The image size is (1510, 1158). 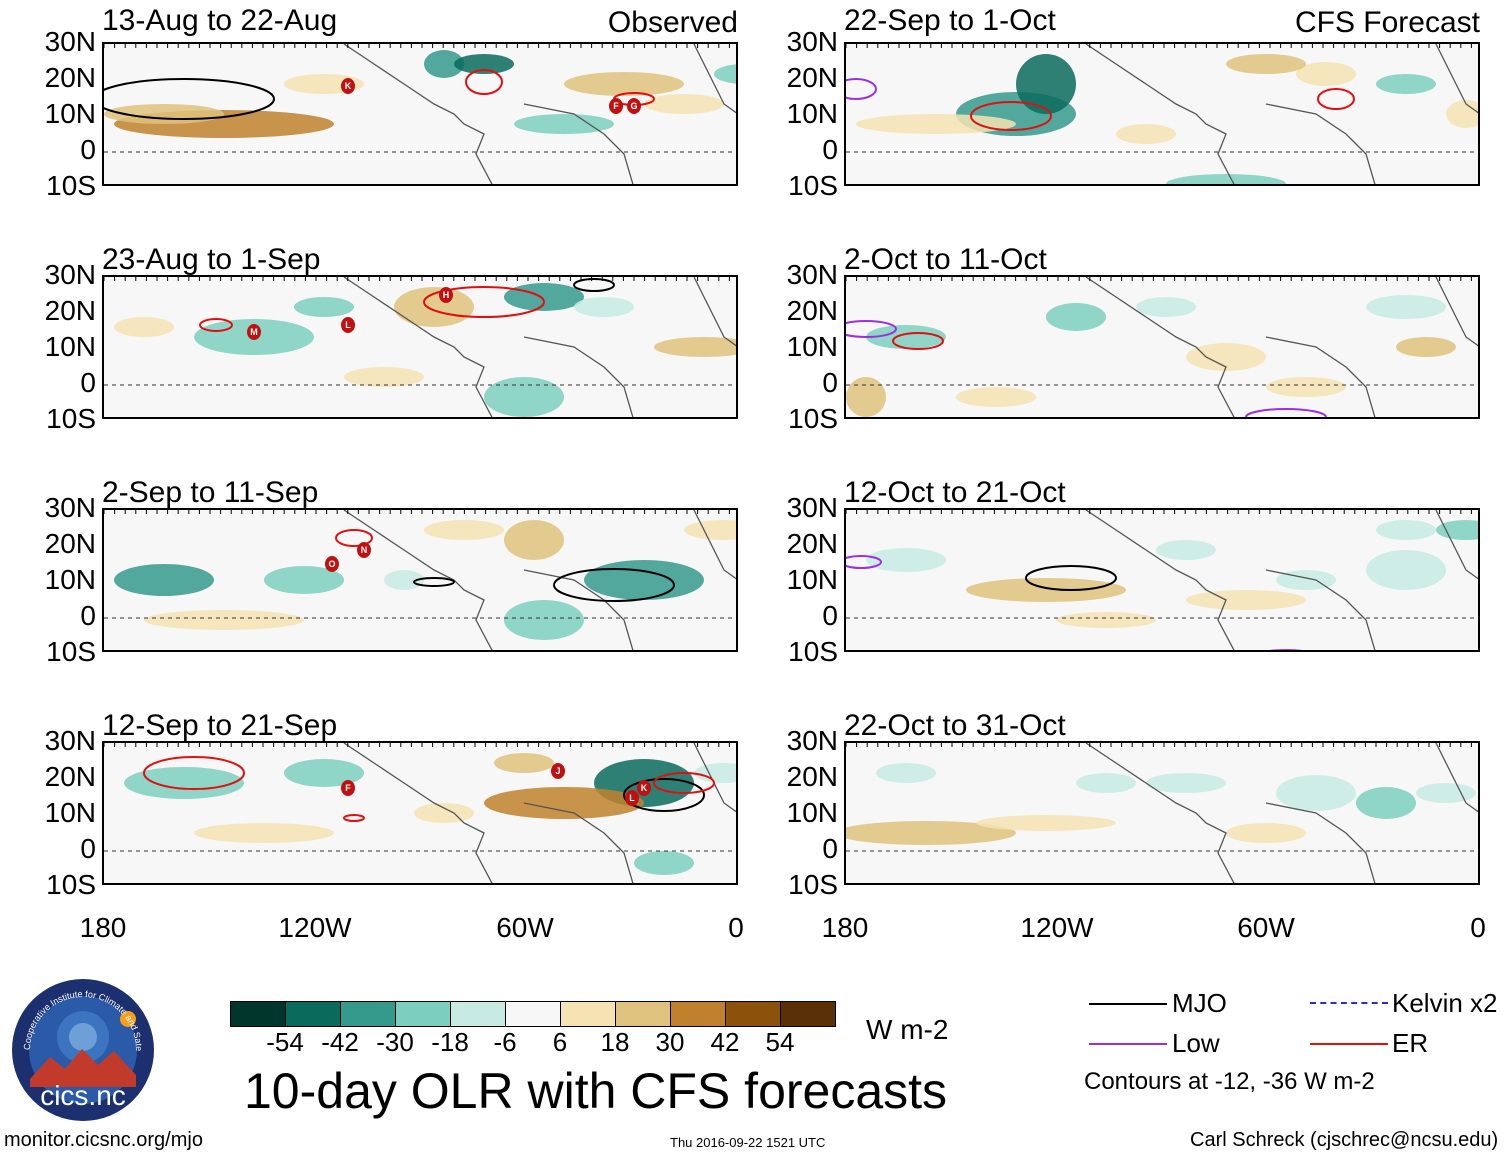 What do you see at coordinates (945, 259) in the screenshot?
I see `panel-title: 2-Oct to 11-Oct` at bounding box center [945, 259].